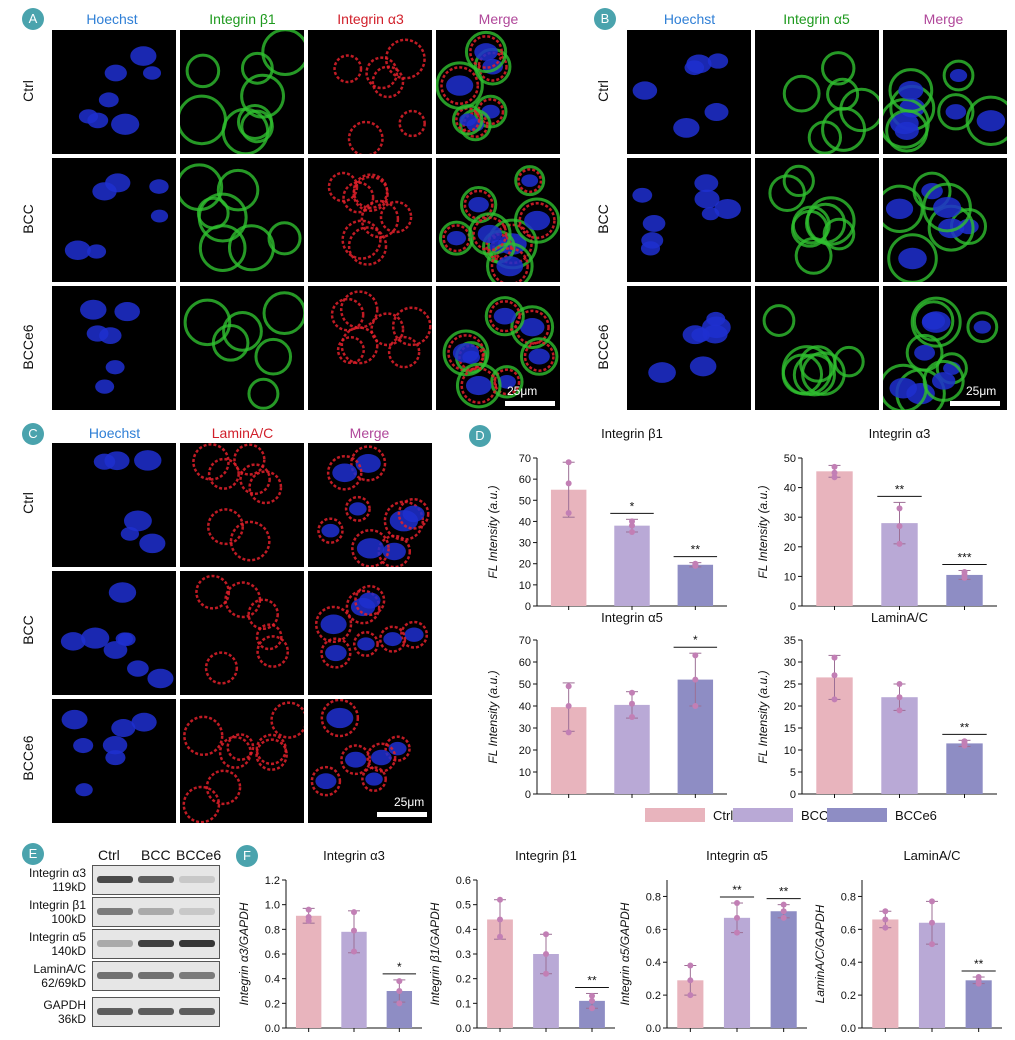 The width and height of the screenshot is (1015, 1040). What do you see at coordinates (33, 434) in the screenshot?
I see `panel-label-c: C` at bounding box center [33, 434].